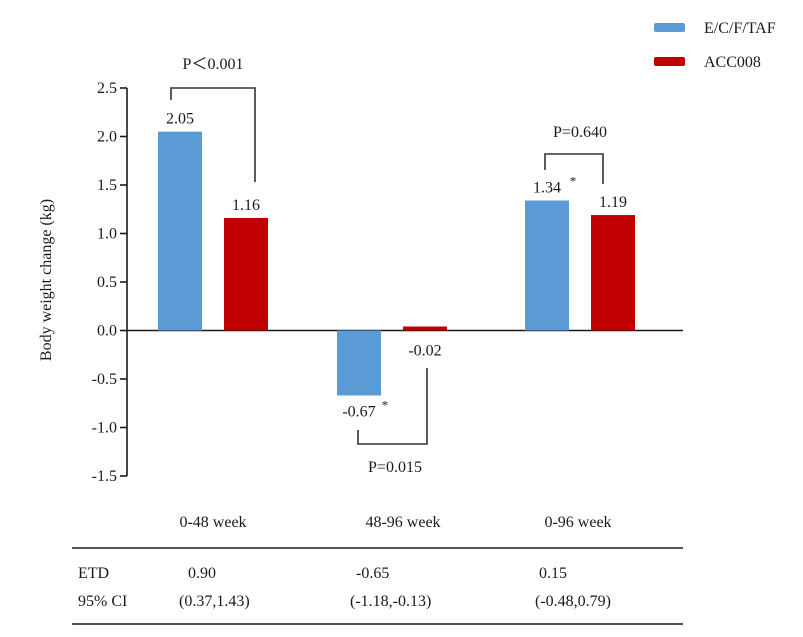  What do you see at coordinates (202, 573) in the screenshot?
I see `table-cell-etd-0-48: 0.90` at bounding box center [202, 573].